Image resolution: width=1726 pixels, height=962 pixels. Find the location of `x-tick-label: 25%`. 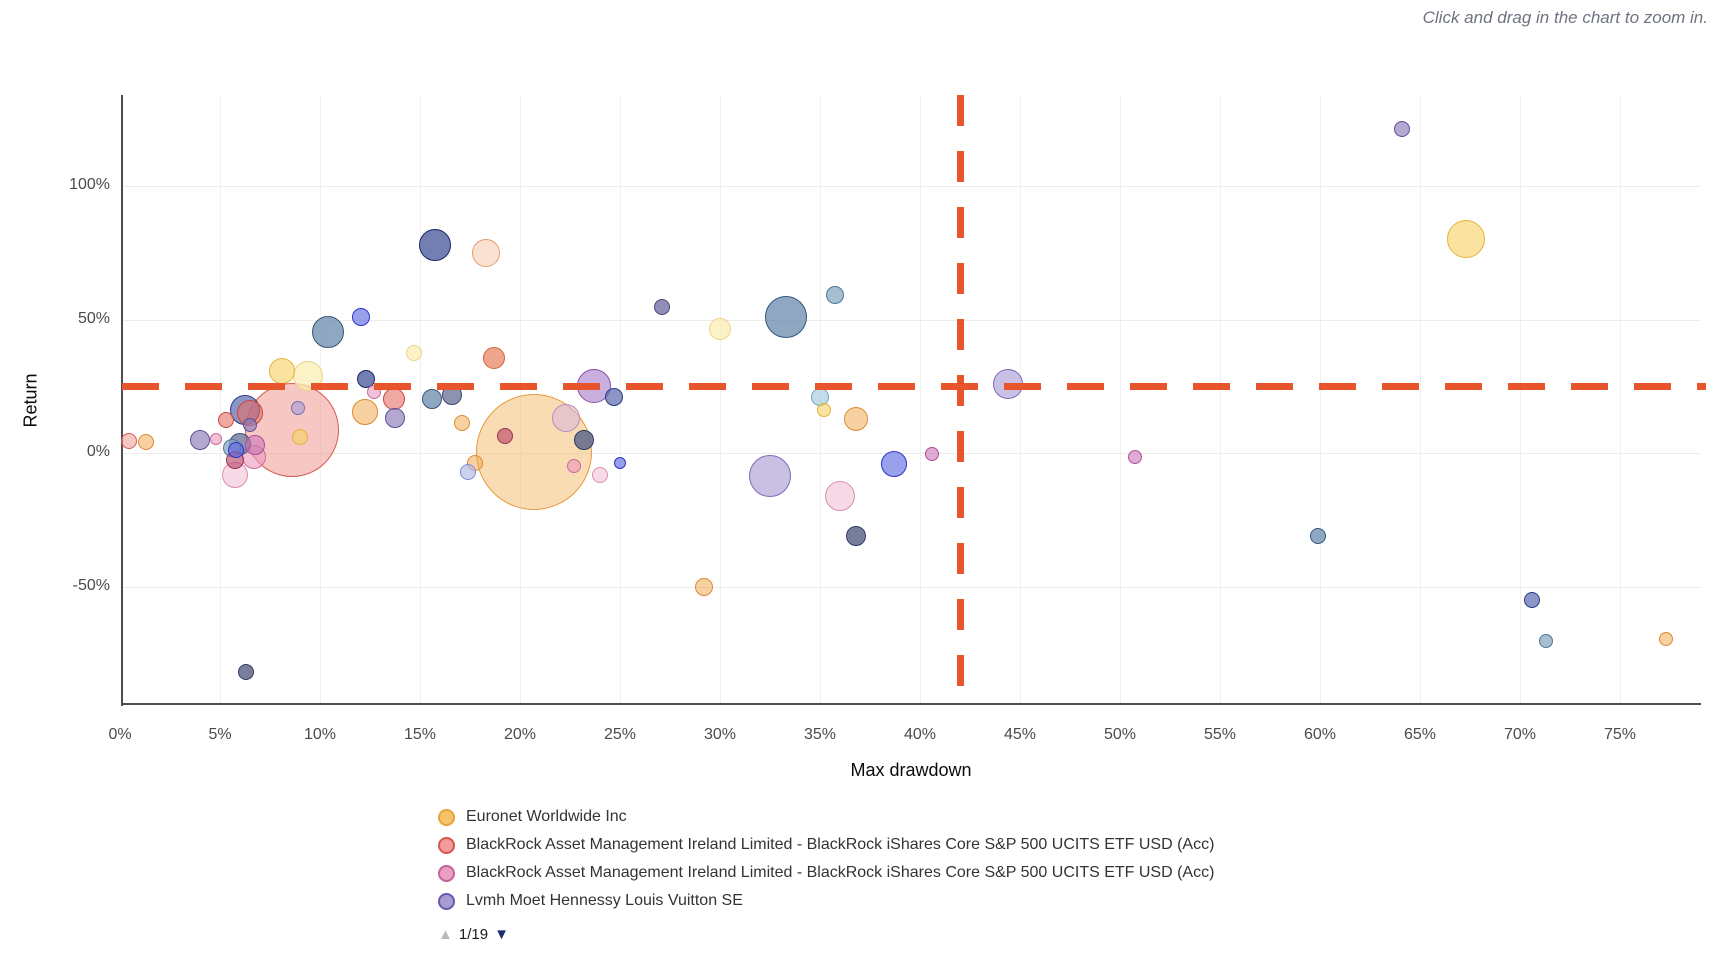

x-tick-label: 25% is located at coordinates (620, 734).